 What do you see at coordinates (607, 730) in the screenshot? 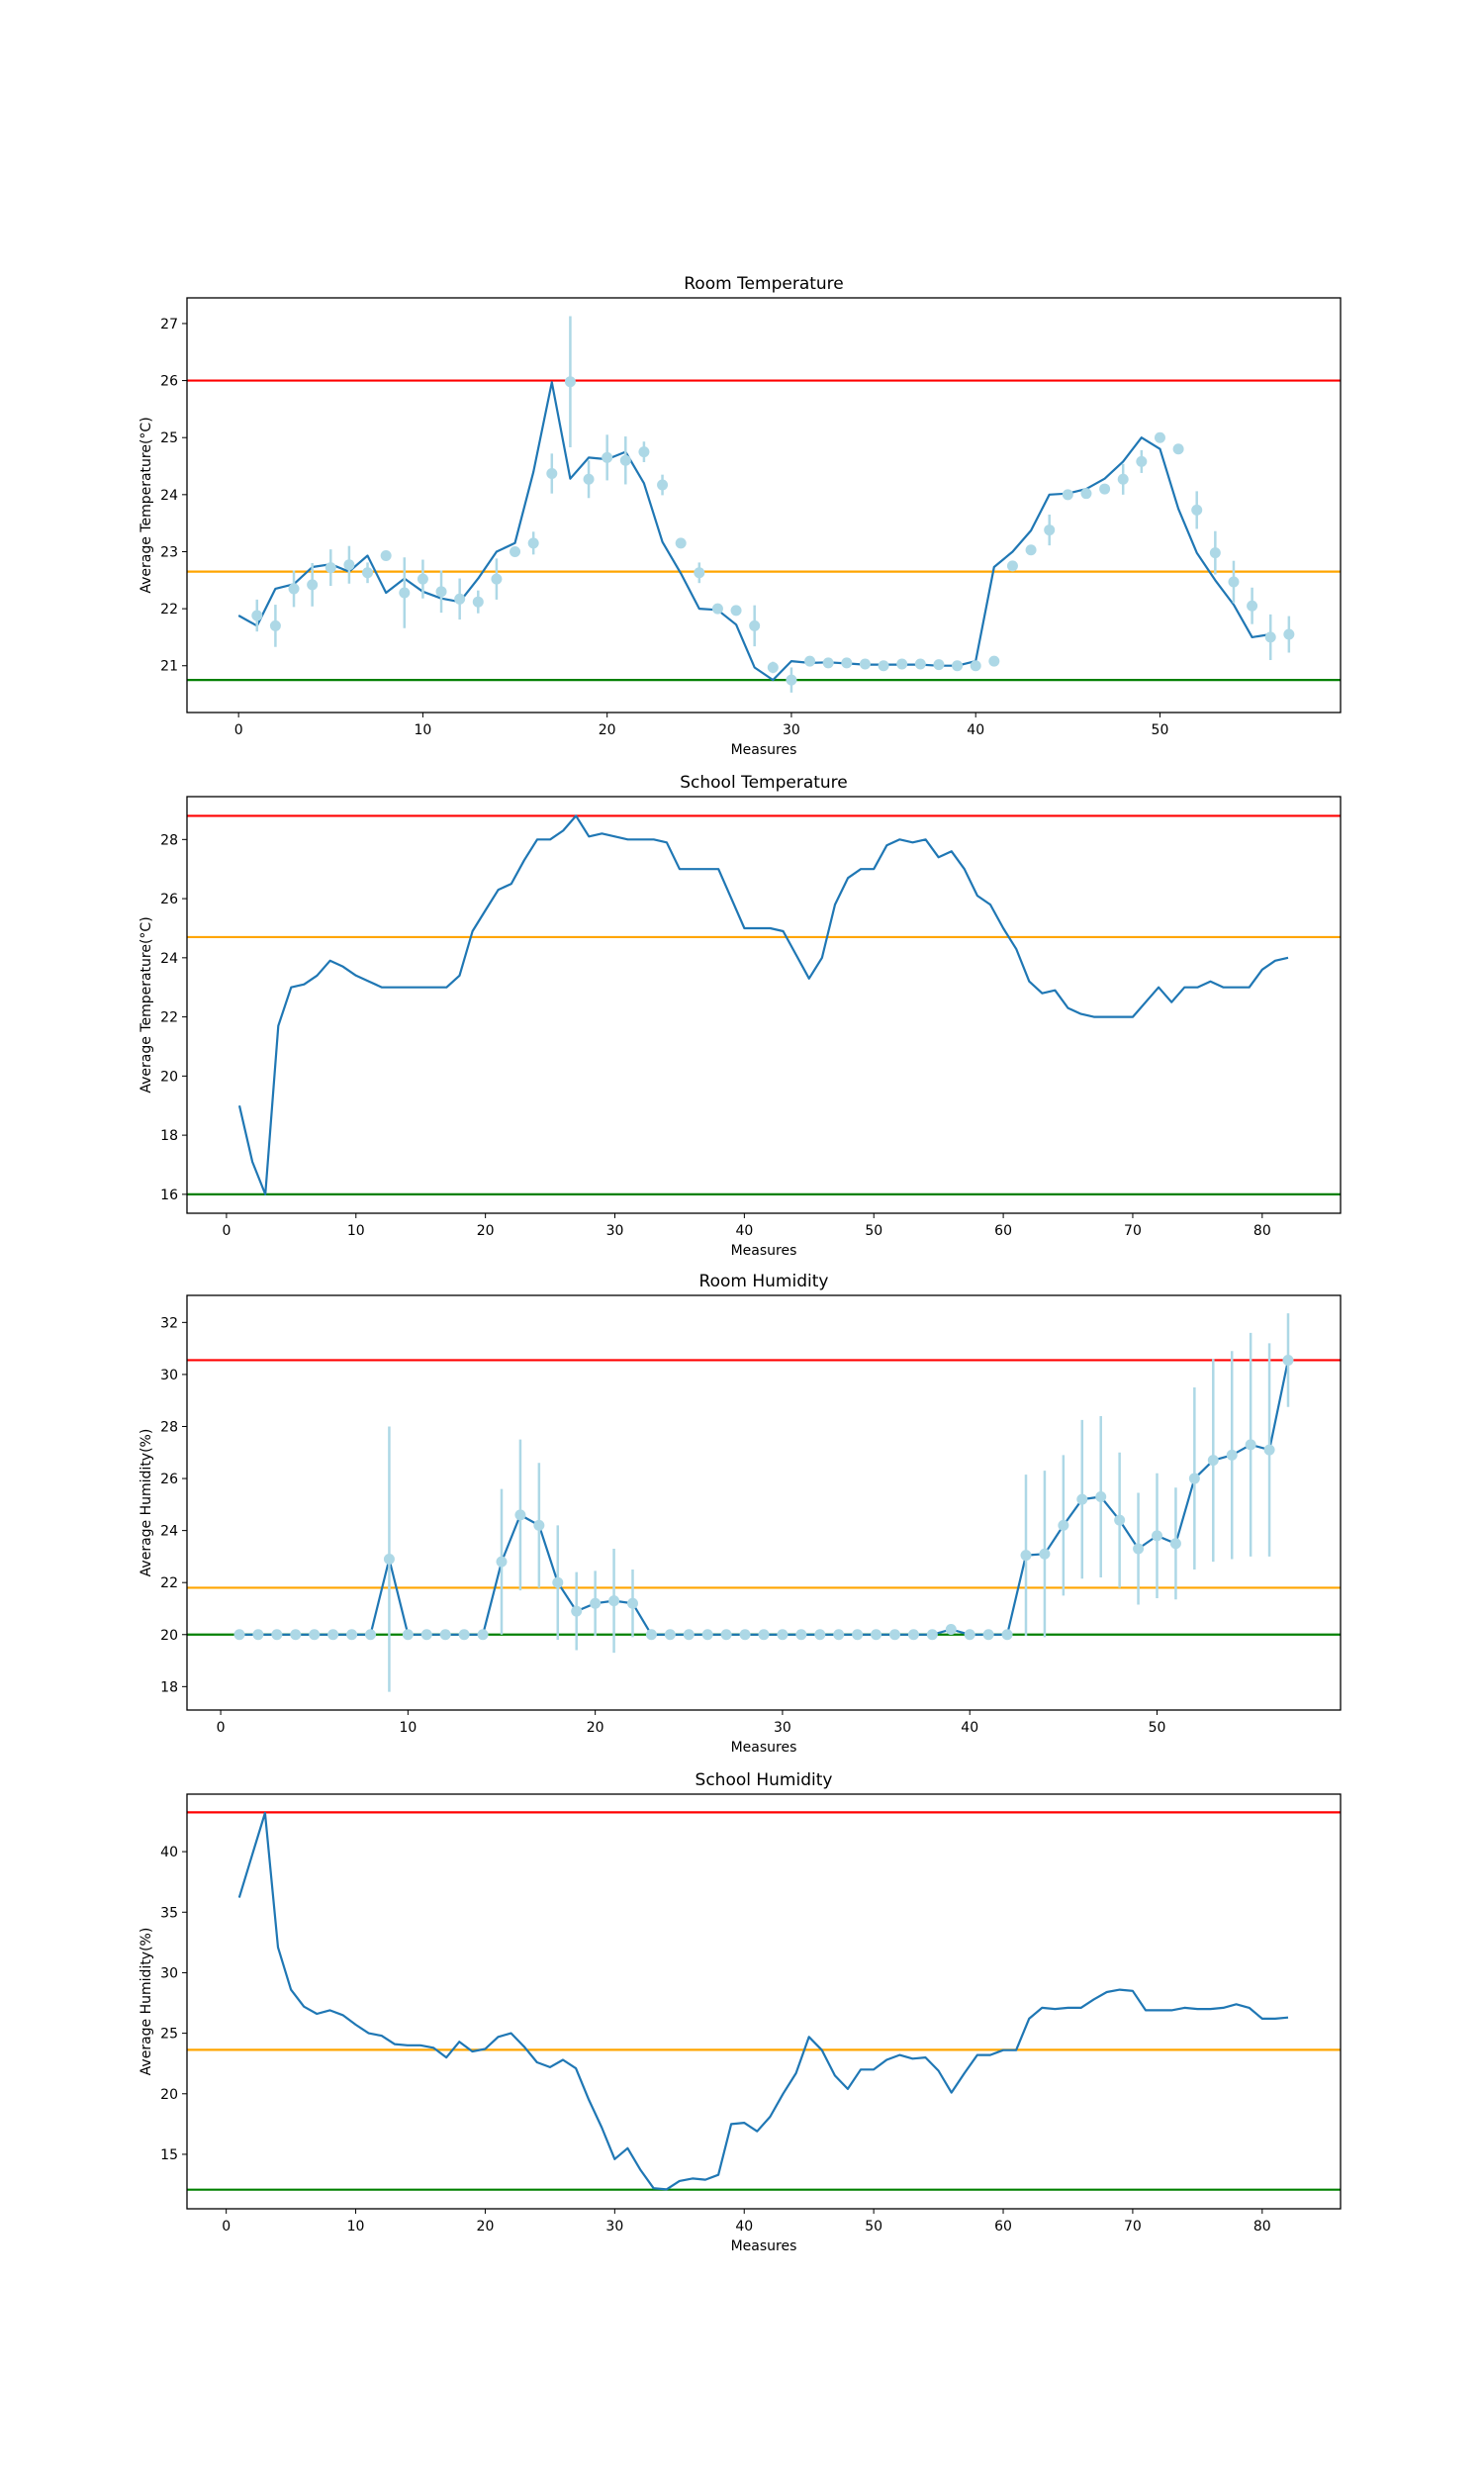
I see `x-tick-label: 20` at bounding box center [607, 730].